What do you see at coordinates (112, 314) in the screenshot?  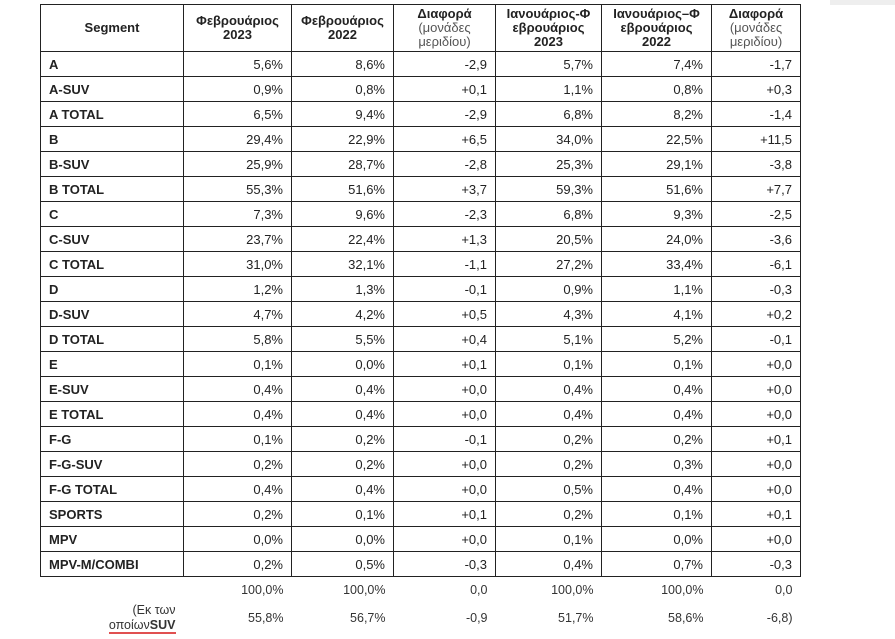 I see `segment-name: D-SUV` at bounding box center [112, 314].